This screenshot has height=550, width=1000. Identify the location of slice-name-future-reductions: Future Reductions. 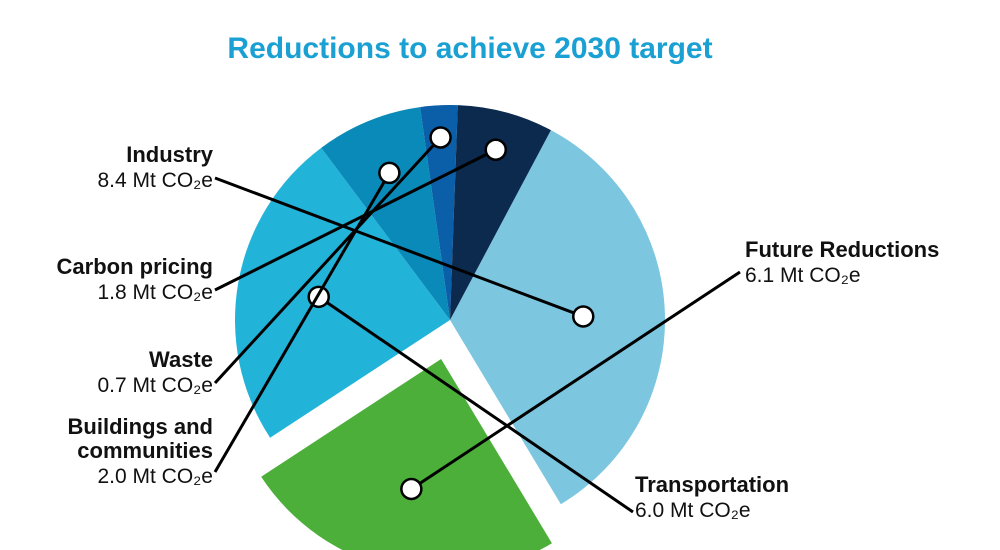
(842, 249).